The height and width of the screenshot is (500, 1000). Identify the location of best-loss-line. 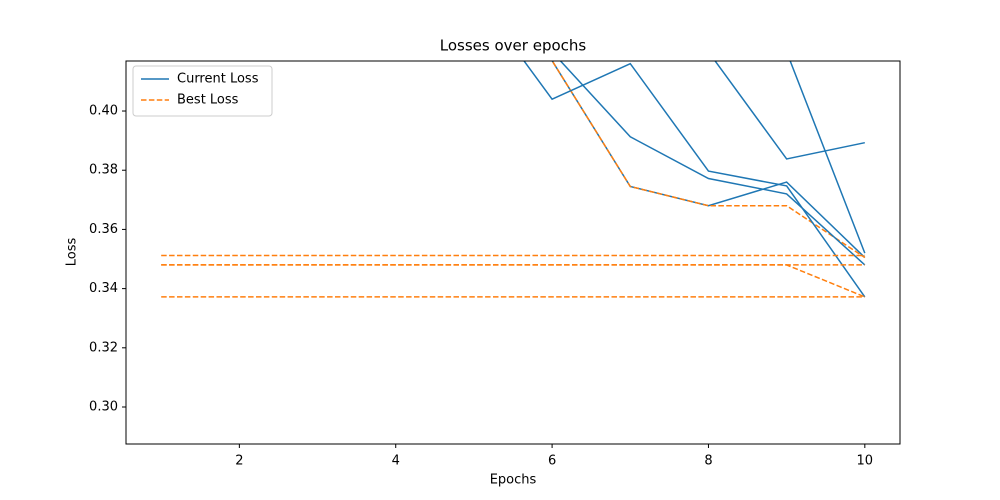
(708, 160).